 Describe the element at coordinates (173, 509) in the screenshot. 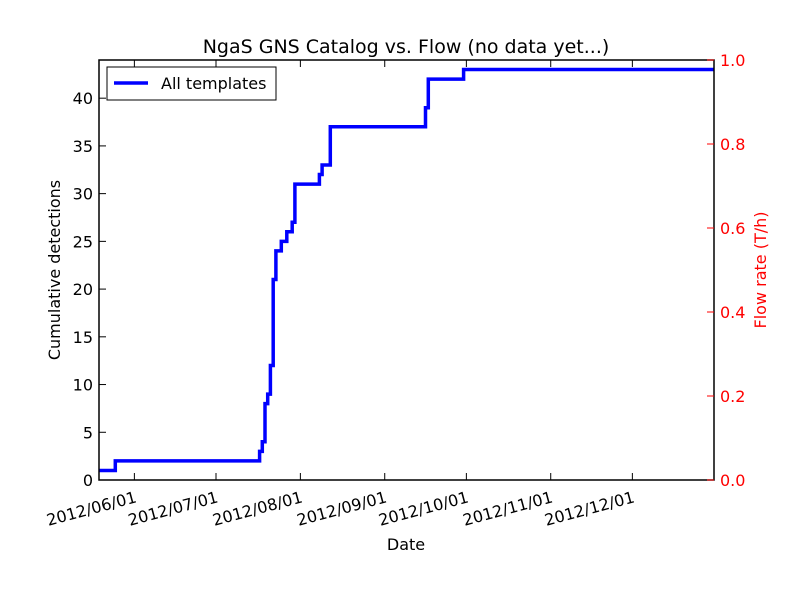

I see `x-tick-label: 2012/07/01` at that location.